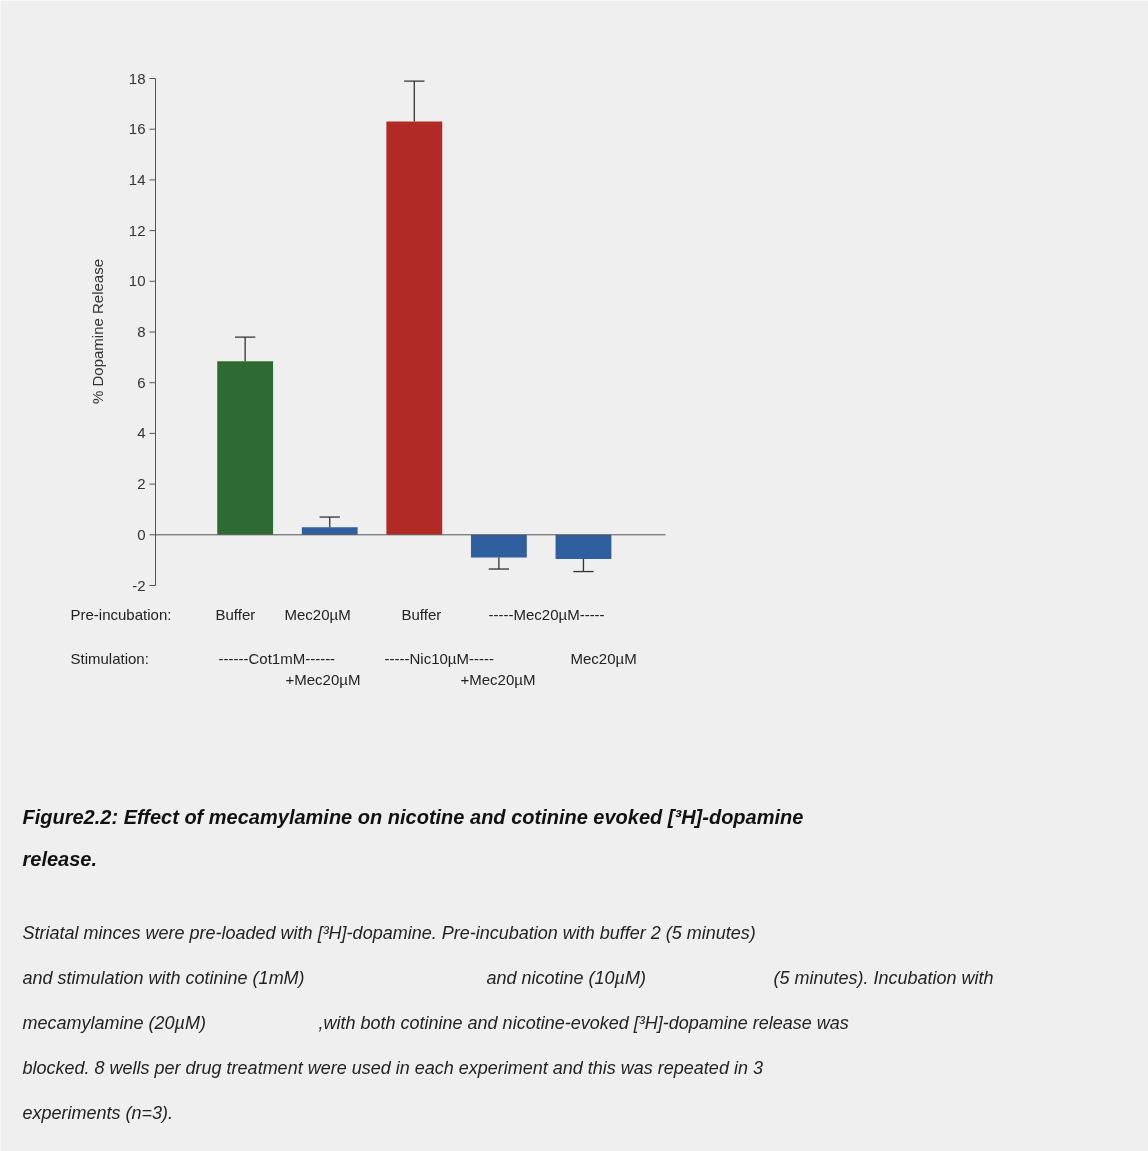 The image size is (1148, 1151). What do you see at coordinates (392, 1067) in the screenshot?
I see `text: blocked. 8 wells per drug treatment were used in each experiment and this was repeated in 3` at bounding box center [392, 1067].